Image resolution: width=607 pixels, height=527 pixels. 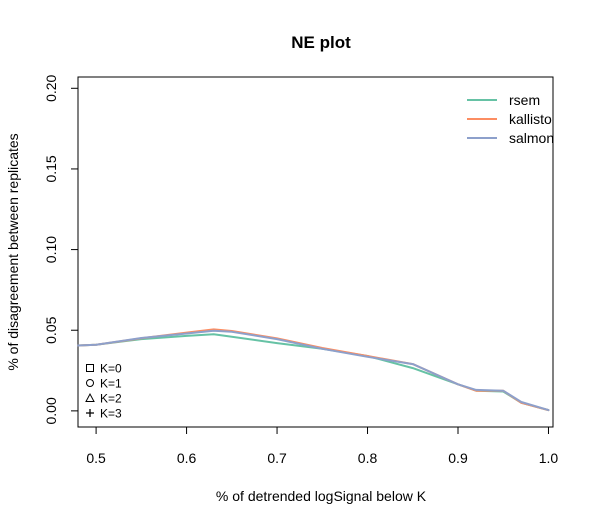 I want to click on series-line-kallisto, so click(x=313, y=370).